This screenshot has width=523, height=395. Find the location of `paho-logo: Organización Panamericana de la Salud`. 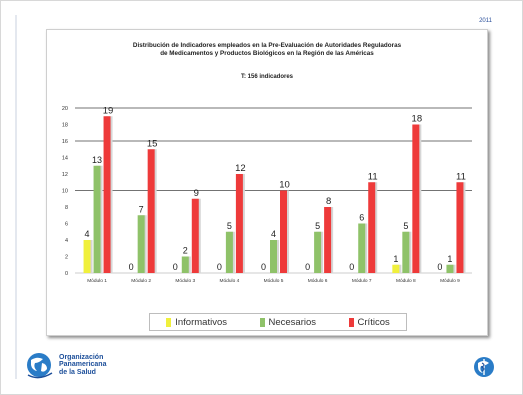

paho-logo: Organización Panamericana de la Salud is located at coordinates (65, 365).